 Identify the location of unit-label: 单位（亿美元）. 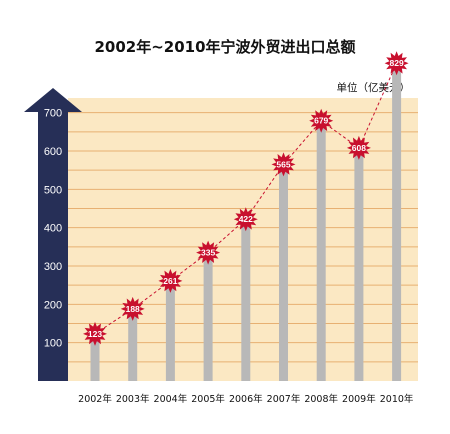
(374, 87).